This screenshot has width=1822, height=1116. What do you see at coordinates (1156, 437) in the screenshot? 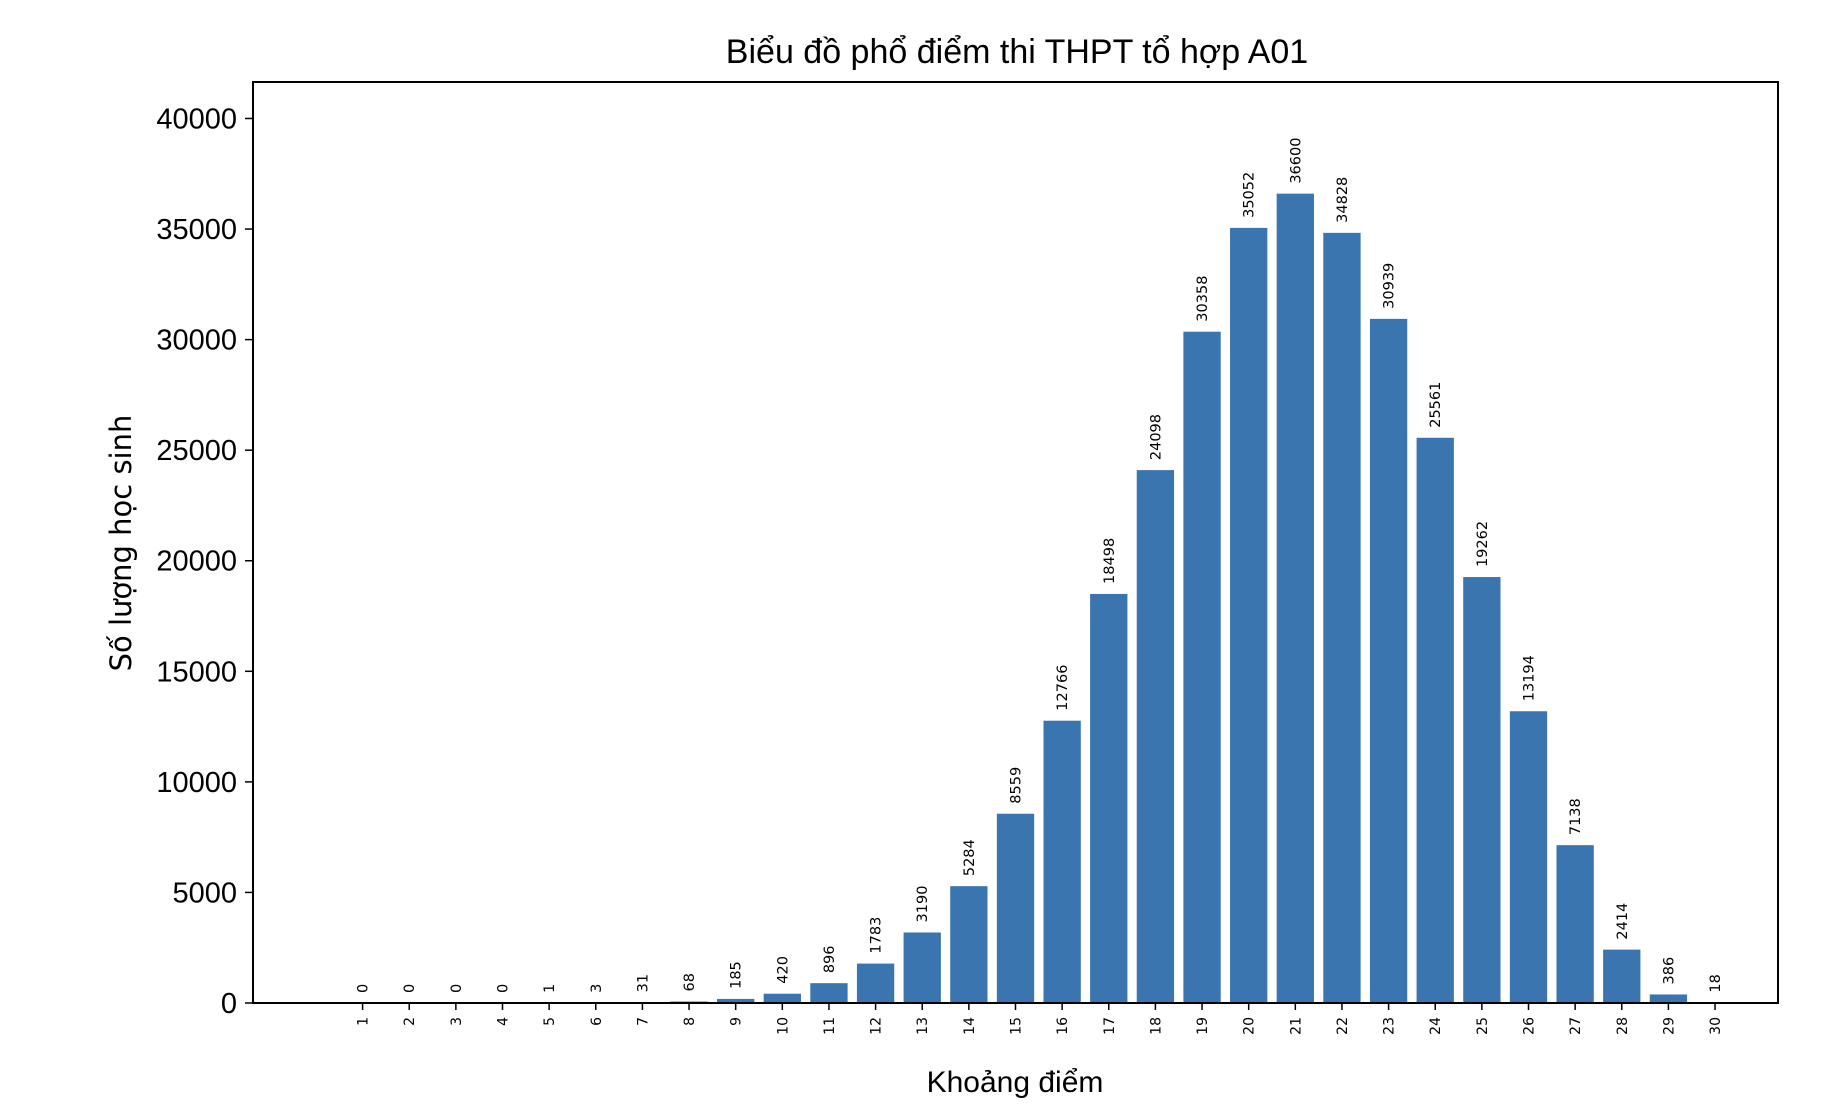
I see `data-label-18: 24098` at bounding box center [1156, 437].